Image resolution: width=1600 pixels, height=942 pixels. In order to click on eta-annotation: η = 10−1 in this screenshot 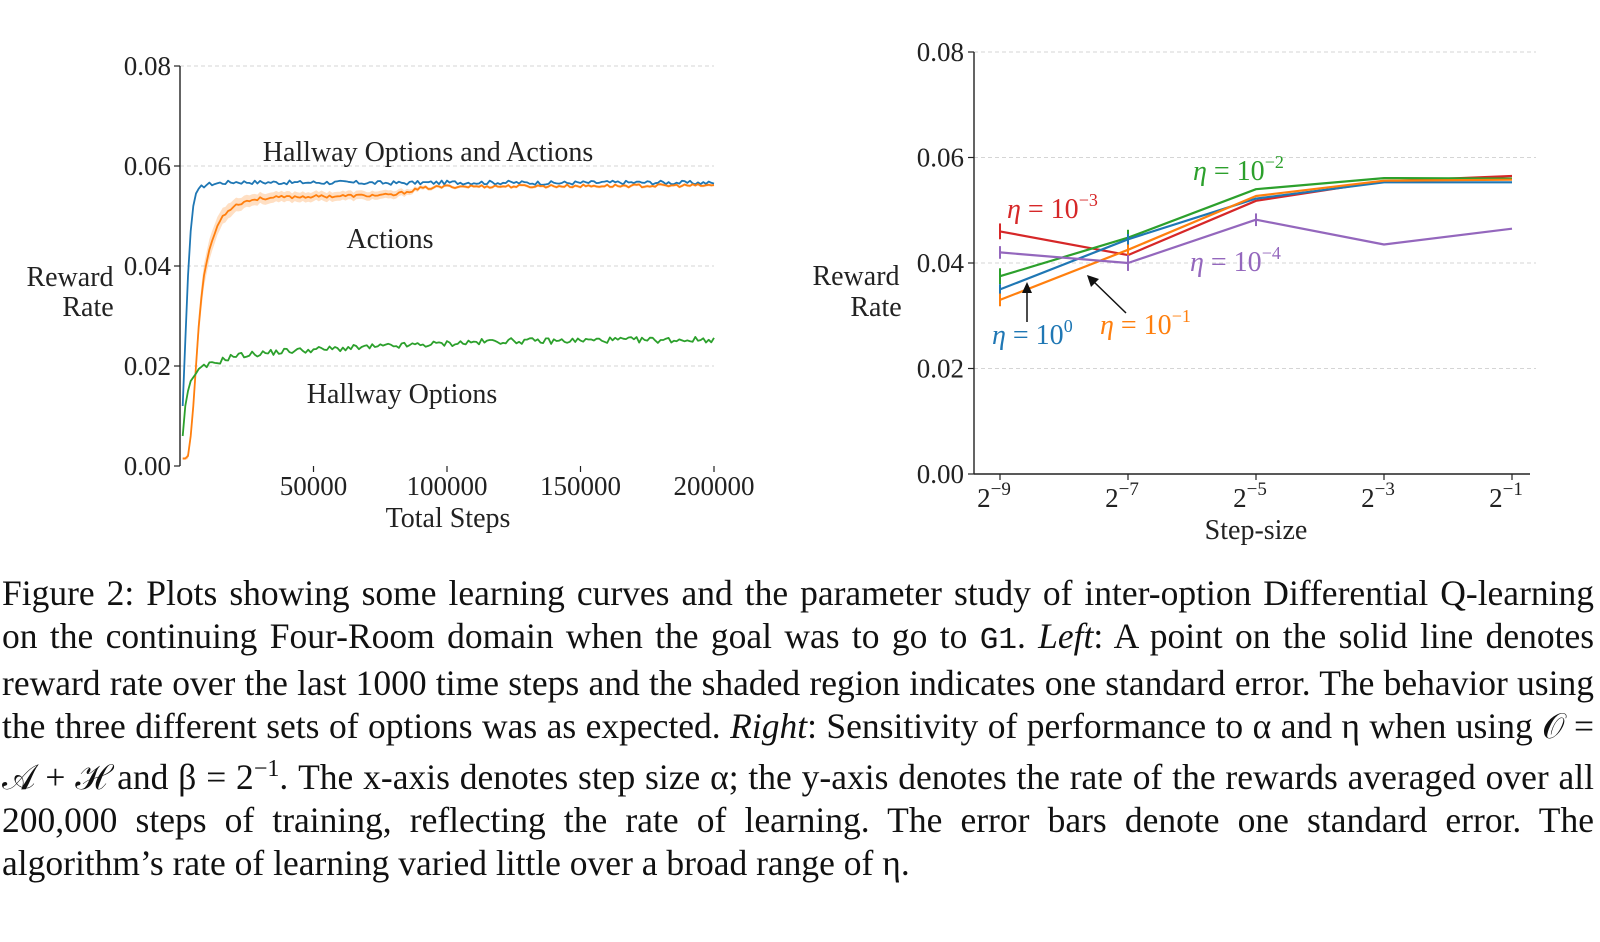, I will do `click(1145, 323)`.